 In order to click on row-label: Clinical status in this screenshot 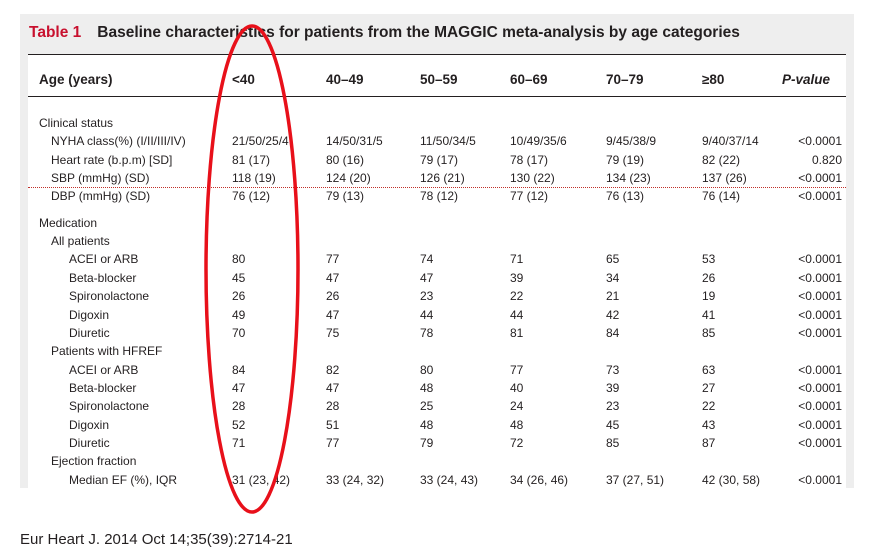, I will do `click(76, 123)`.